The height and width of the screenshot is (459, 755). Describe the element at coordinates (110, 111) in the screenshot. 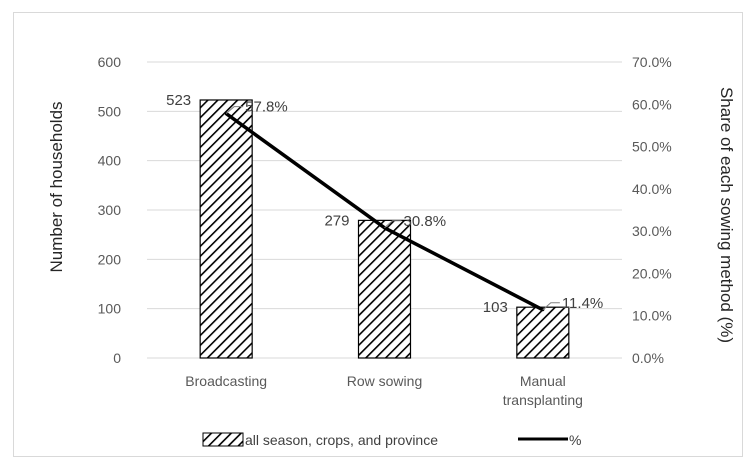

I see `y-tick-label: 500` at that location.